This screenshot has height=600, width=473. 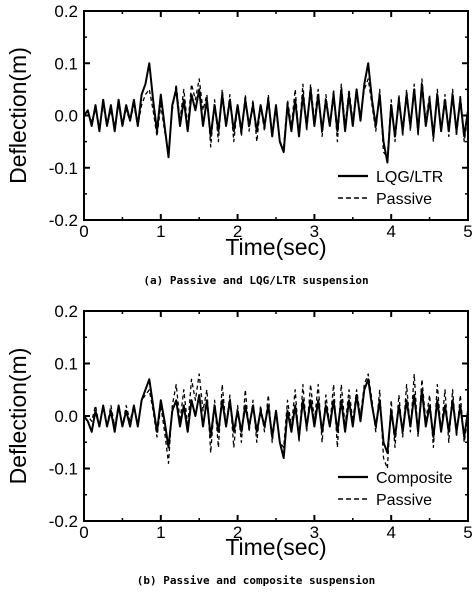 I want to click on legend-label: Composite, so click(x=414, y=478).